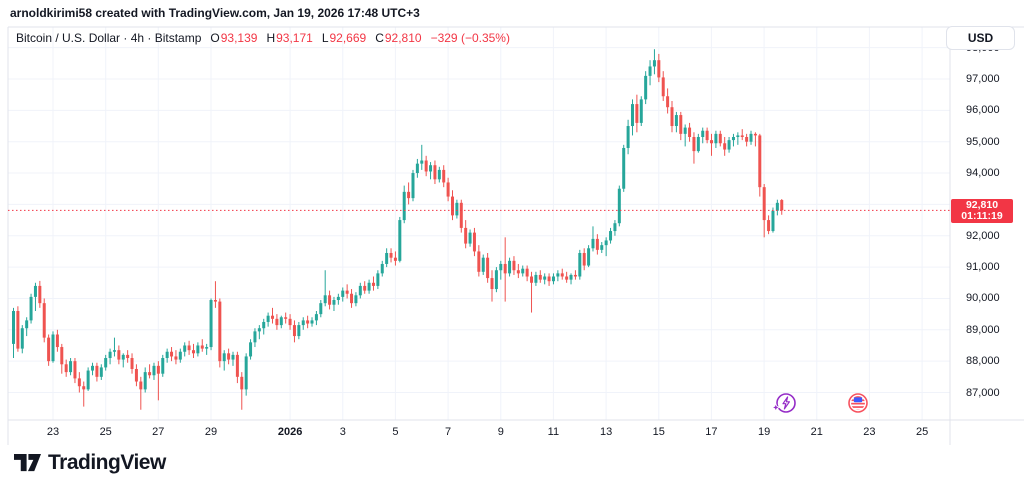  I want to click on flash-event-icon, so click(786, 403).